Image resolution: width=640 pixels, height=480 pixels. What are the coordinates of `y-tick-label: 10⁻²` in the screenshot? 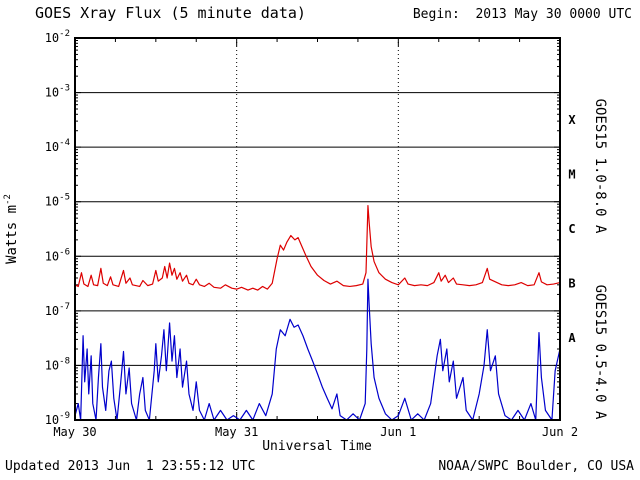 It's located at (57, 37).